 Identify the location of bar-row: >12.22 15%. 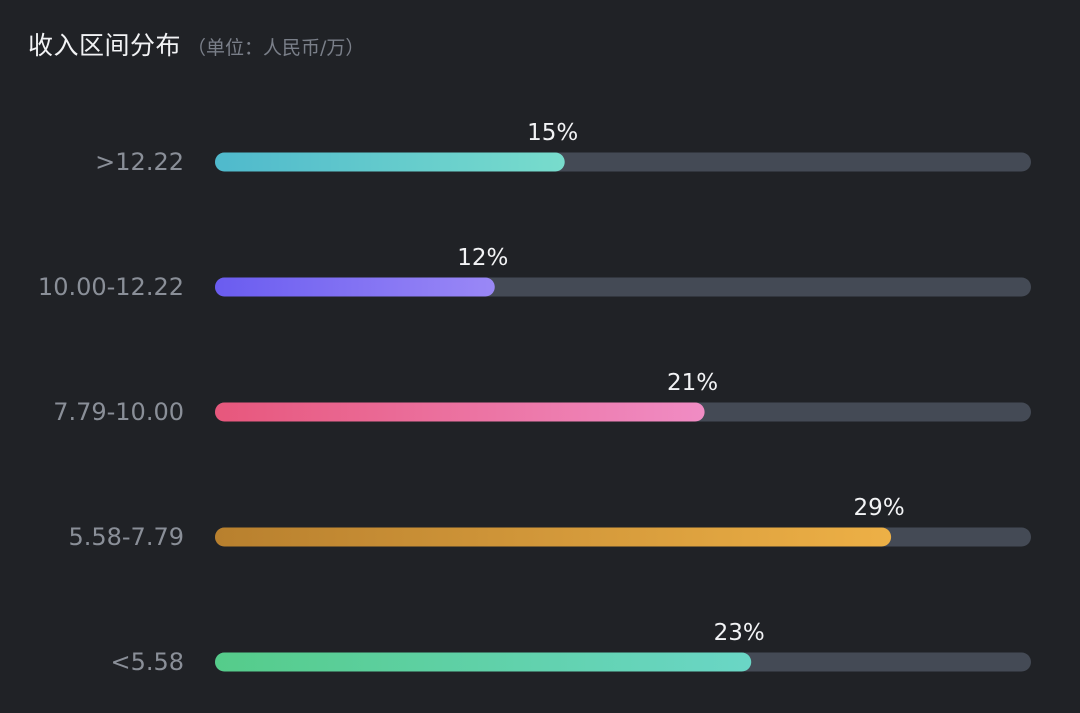
(563, 148).